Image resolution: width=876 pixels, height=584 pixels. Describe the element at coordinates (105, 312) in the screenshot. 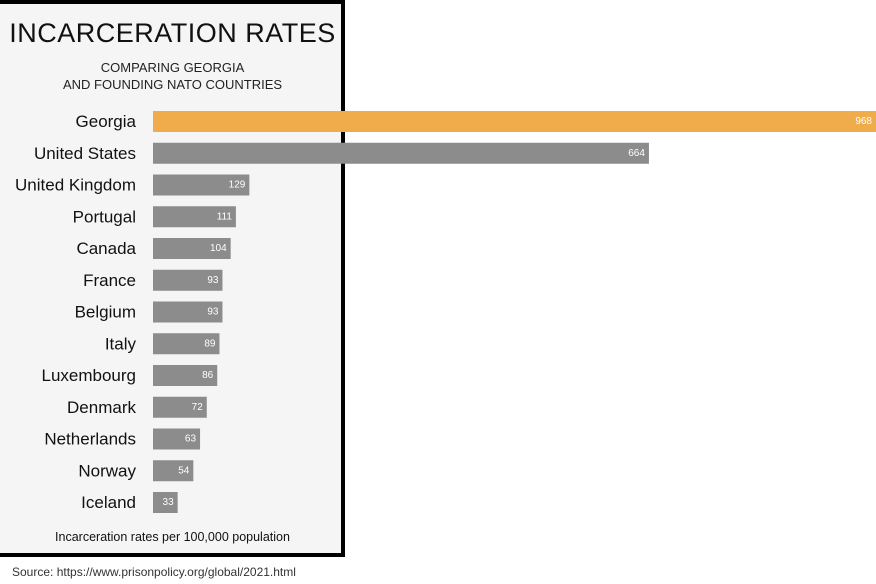

I see `category-label-belgium: Belgium` at that location.